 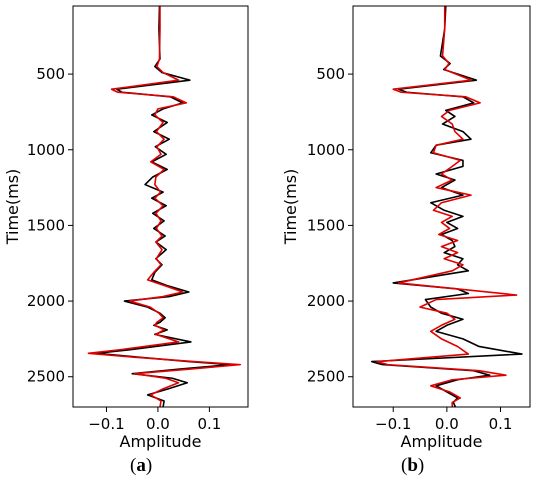 I want to click on caption-b: (b), so click(x=412, y=466).